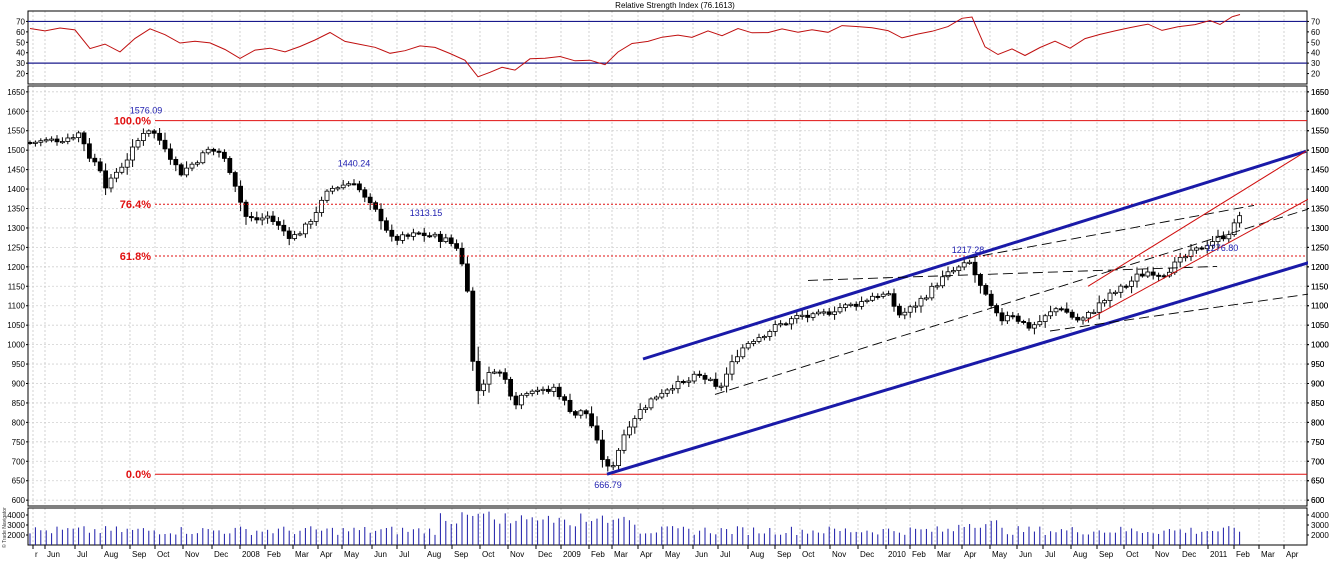 The width and height of the screenshot is (1336, 566). What do you see at coordinates (138, 475) in the screenshot?
I see `fib-label: 0.0%` at bounding box center [138, 475].